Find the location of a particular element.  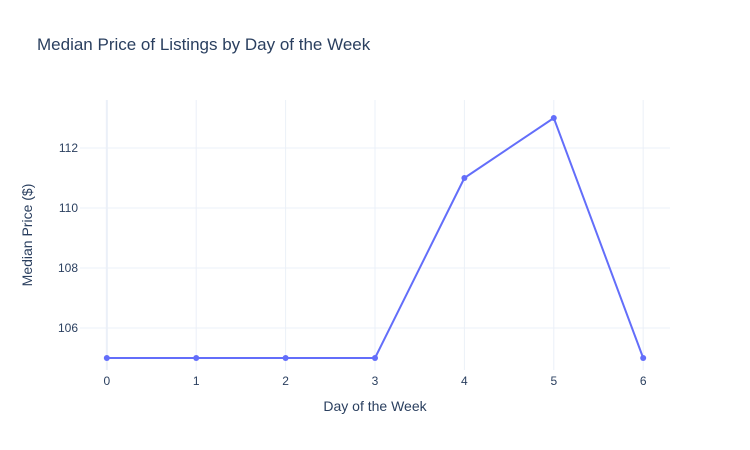

x-tick-label: 0 is located at coordinates (106, 381).